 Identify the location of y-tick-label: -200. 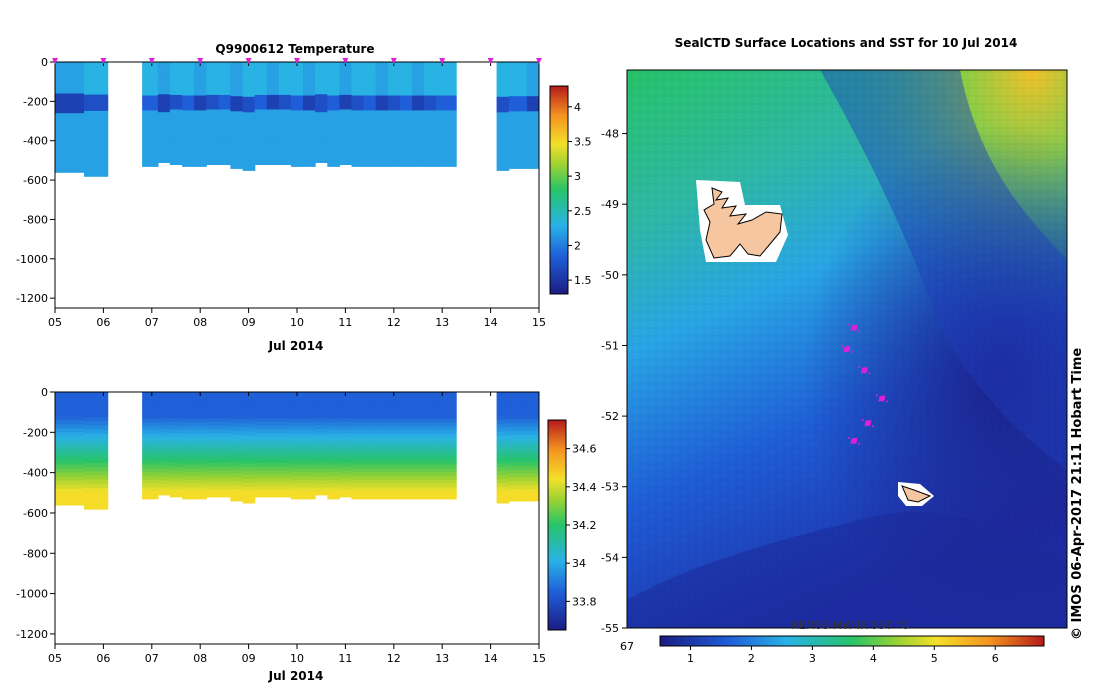
(35, 101).